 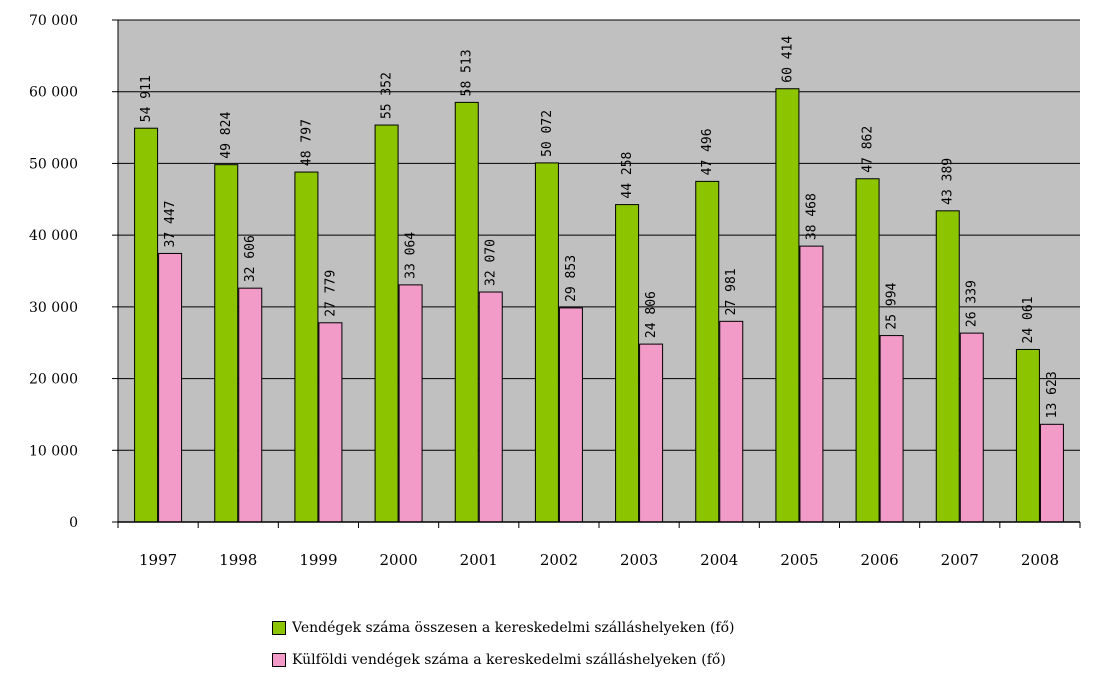 What do you see at coordinates (146, 98) in the screenshot?
I see `data-label-total: 54 911` at bounding box center [146, 98].